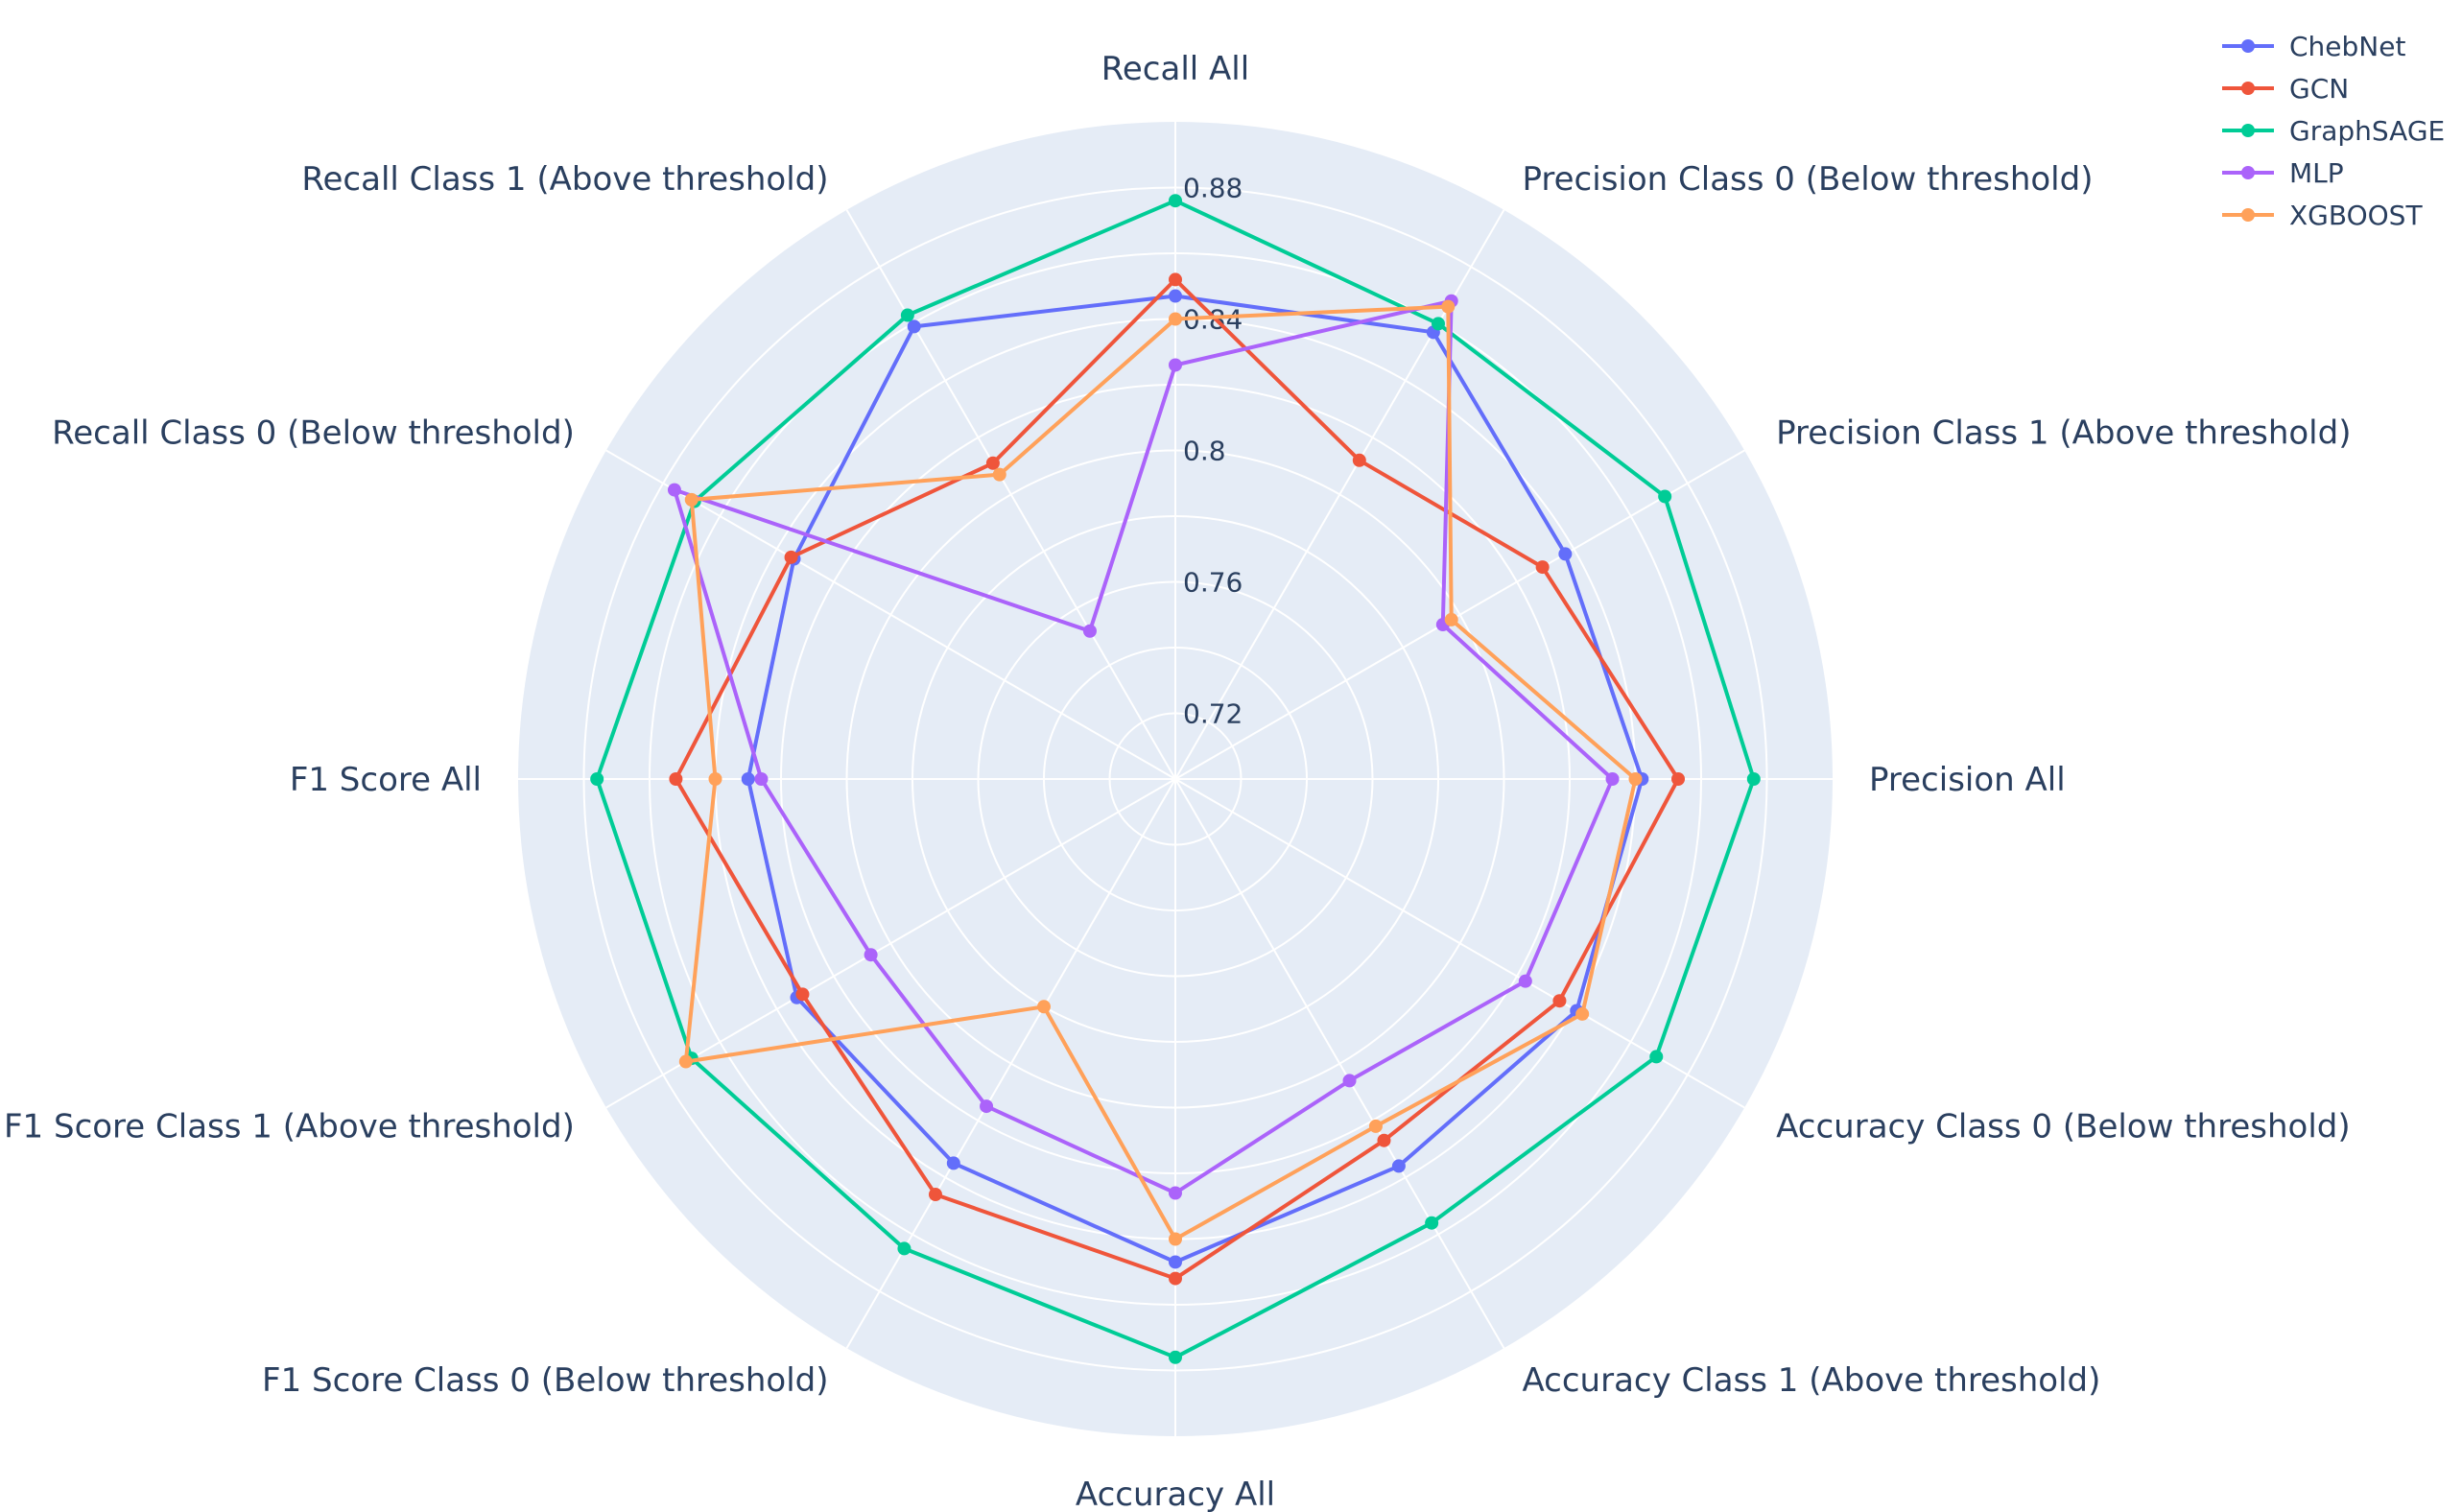 The image size is (2462, 1512). I want to click on axis-label-accuracy-all: Accuracy All, so click(1175, 1494).